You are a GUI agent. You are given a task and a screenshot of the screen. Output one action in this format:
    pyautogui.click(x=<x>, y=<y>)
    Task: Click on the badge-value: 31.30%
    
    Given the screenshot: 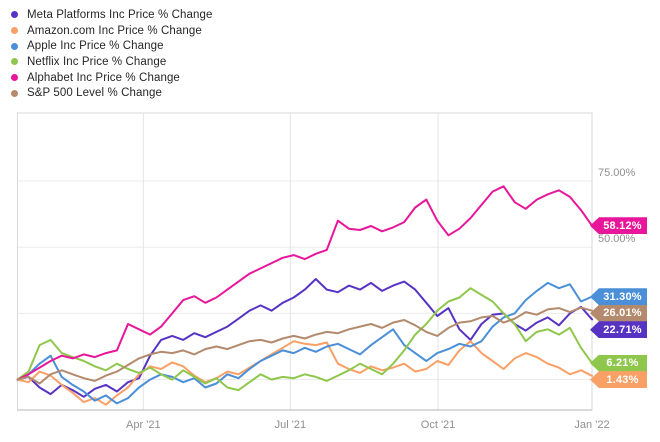 What is the action you would take?
    pyautogui.click(x=622, y=296)
    